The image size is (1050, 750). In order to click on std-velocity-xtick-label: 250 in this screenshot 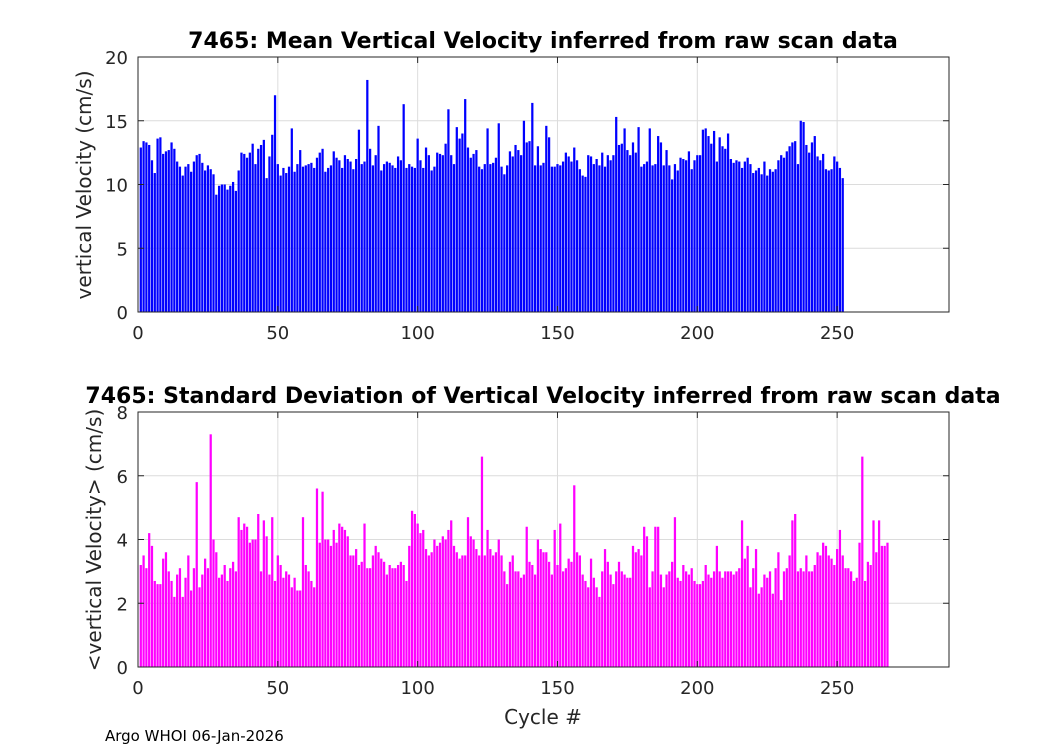, I will do `click(837, 688)`.